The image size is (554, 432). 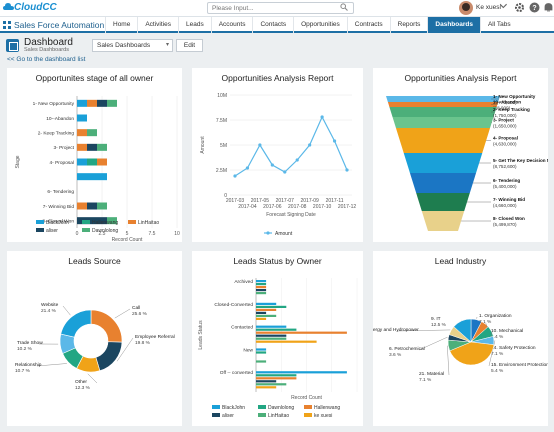 I want to click on y-tick-label: Archived, so click(x=243, y=282).